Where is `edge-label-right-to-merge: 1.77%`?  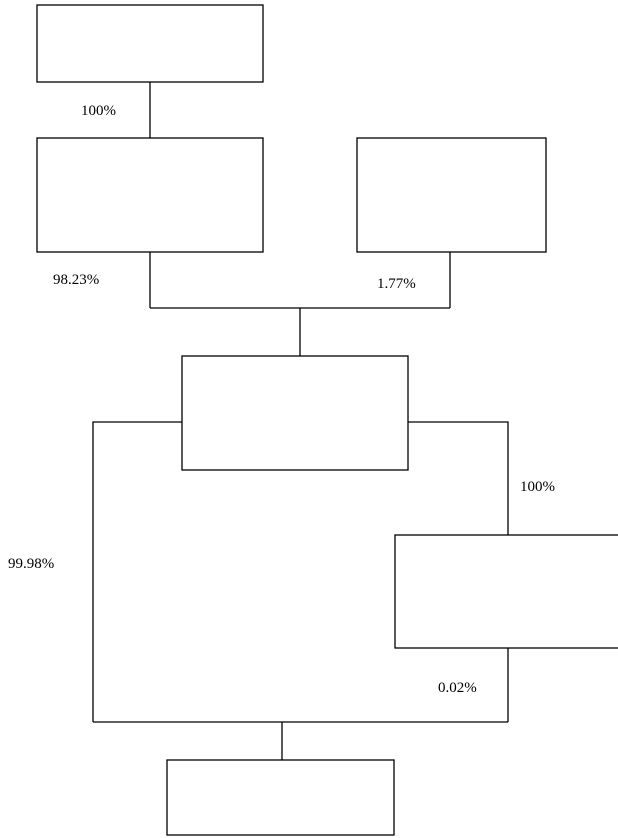 edge-label-right-to-merge: 1.77% is located at coordinates (396, 284).